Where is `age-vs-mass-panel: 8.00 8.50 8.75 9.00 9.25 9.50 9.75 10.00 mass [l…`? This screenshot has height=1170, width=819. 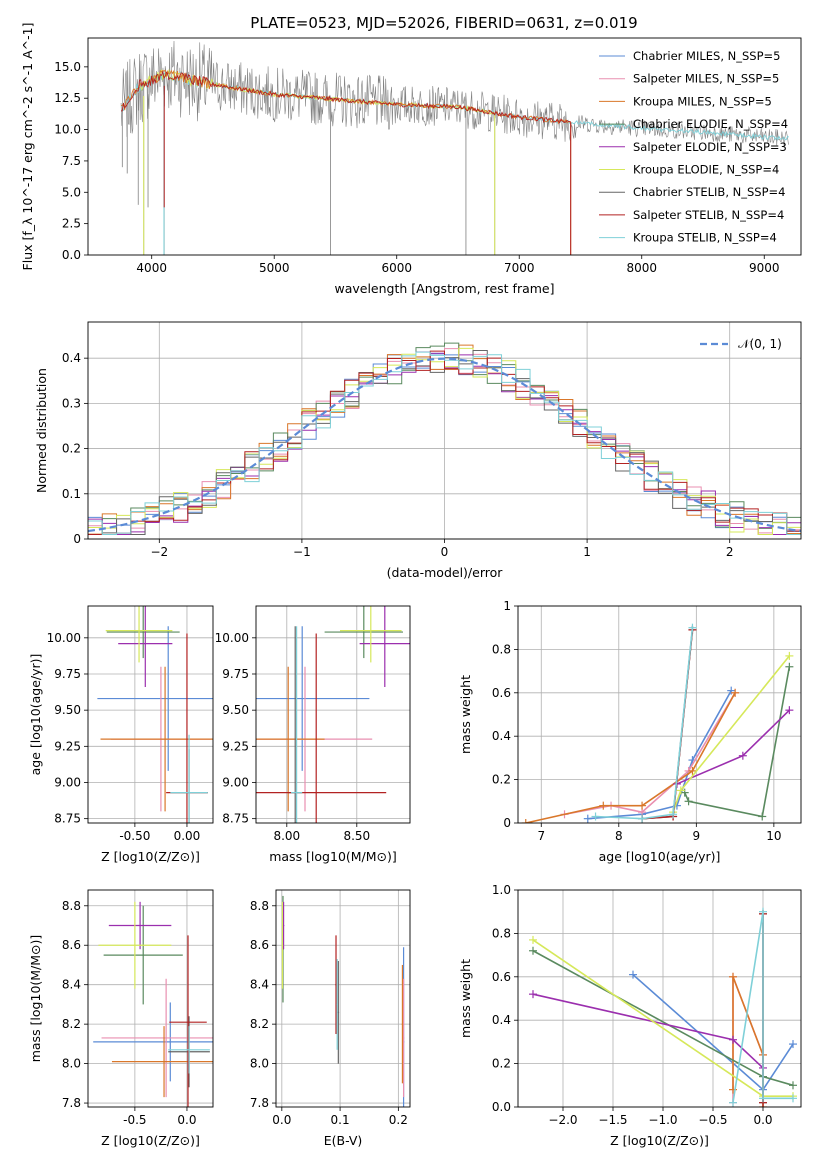
age-vs-mass-panel: 8.00 8.50 8.75 9.00 9.25 9.50 9.75 10.00 mass [l… is located at coordinates (313, 734).